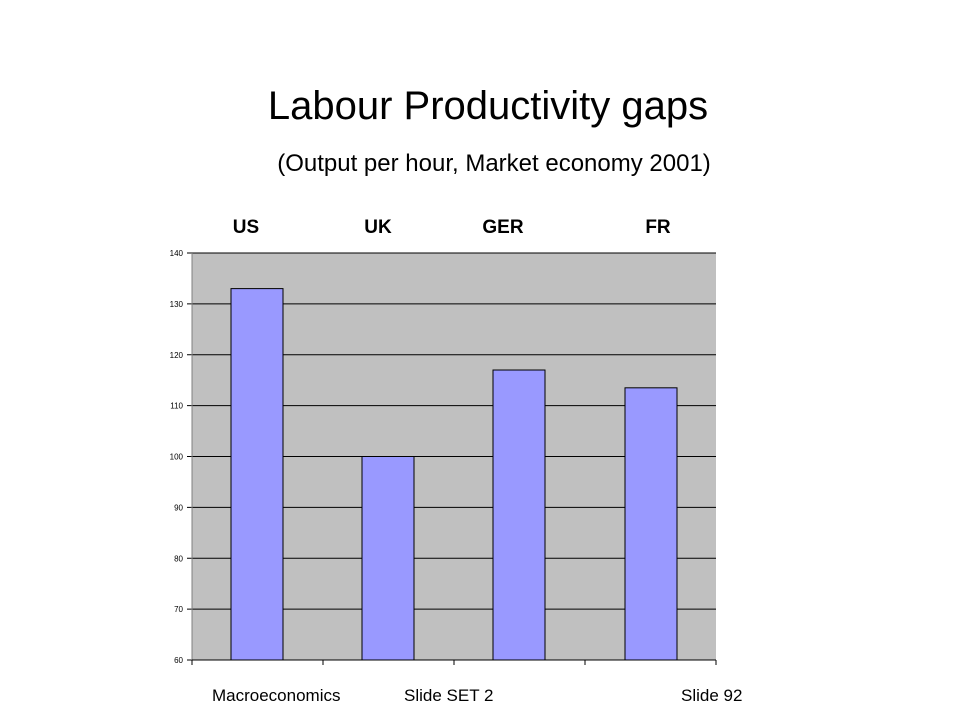  I want to click on y-tick-label: 130, so click(177, 304).